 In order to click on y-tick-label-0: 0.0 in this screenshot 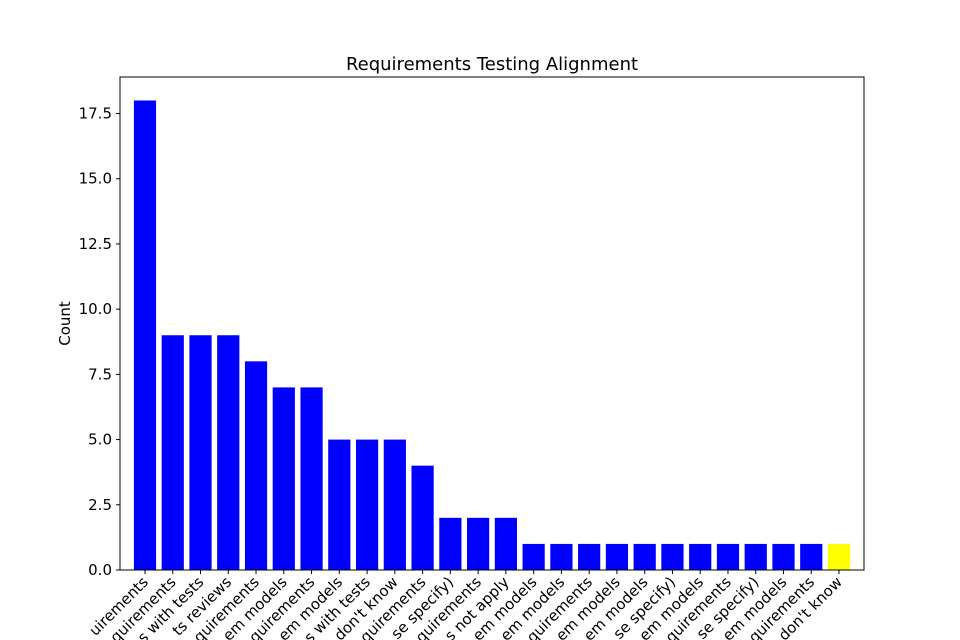, I will do `click(100, 570)`.